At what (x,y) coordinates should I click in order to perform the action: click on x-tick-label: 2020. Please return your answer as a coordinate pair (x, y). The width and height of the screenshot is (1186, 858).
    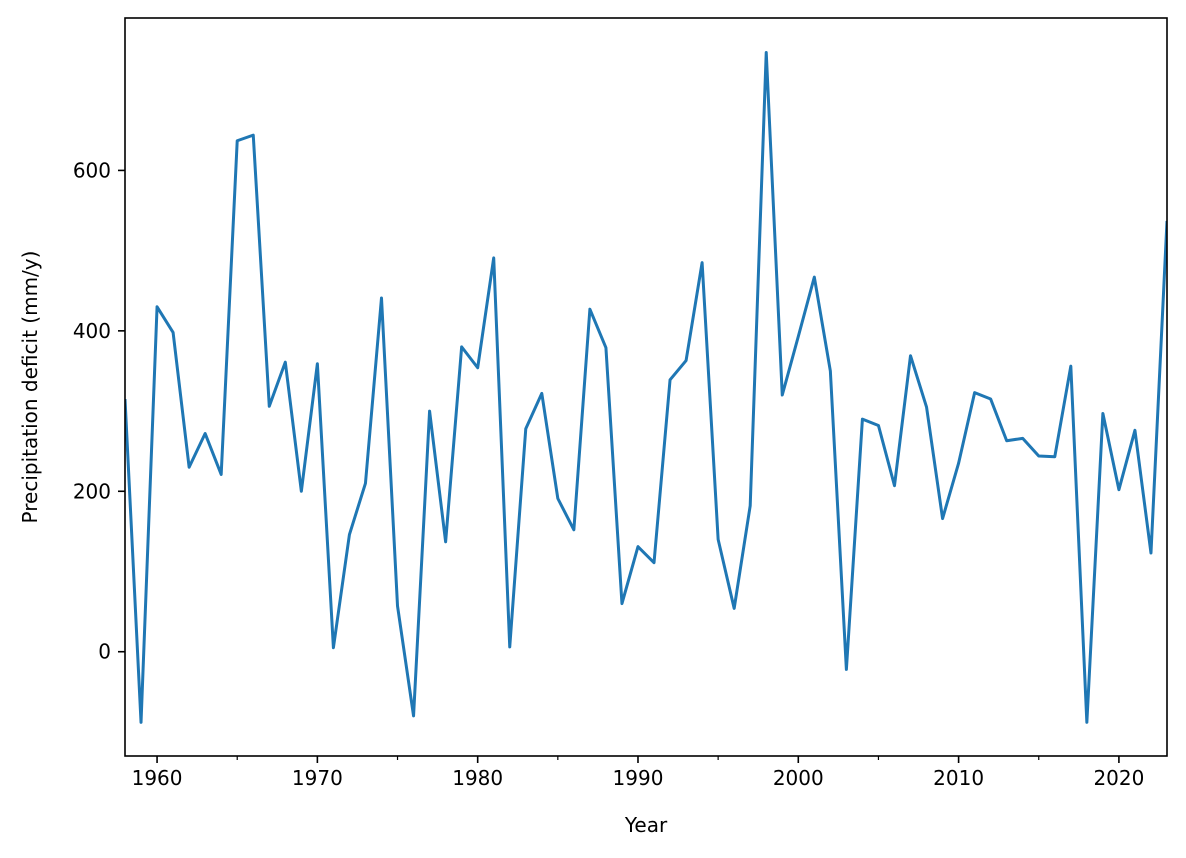
    Looking at the image, I should click on (1118, 778).